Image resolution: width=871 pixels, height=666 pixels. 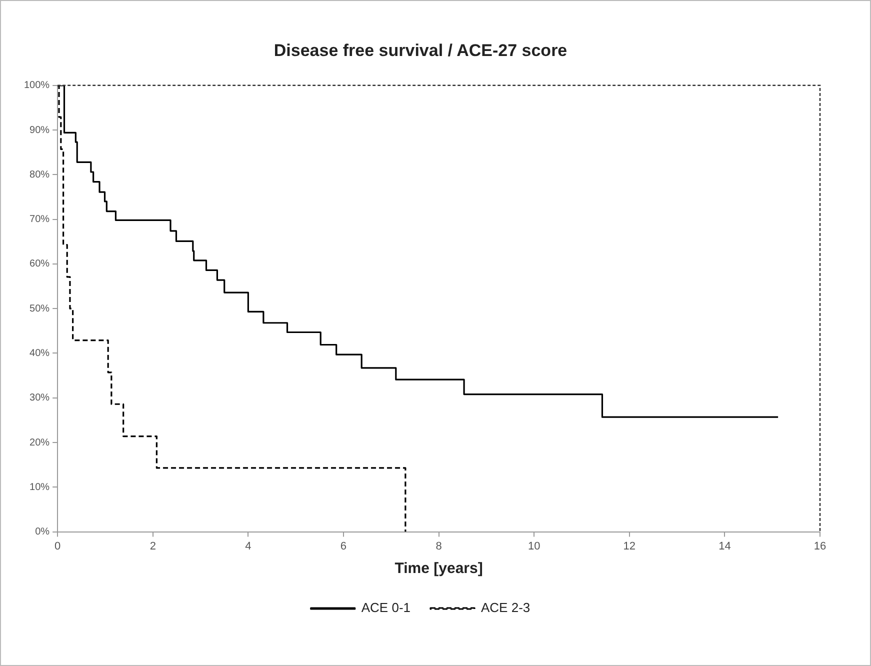 What do you see at coordinates (724, 546) in the screenshot?
I see `x-tick-label: 14` at bounding box center [724, 546].